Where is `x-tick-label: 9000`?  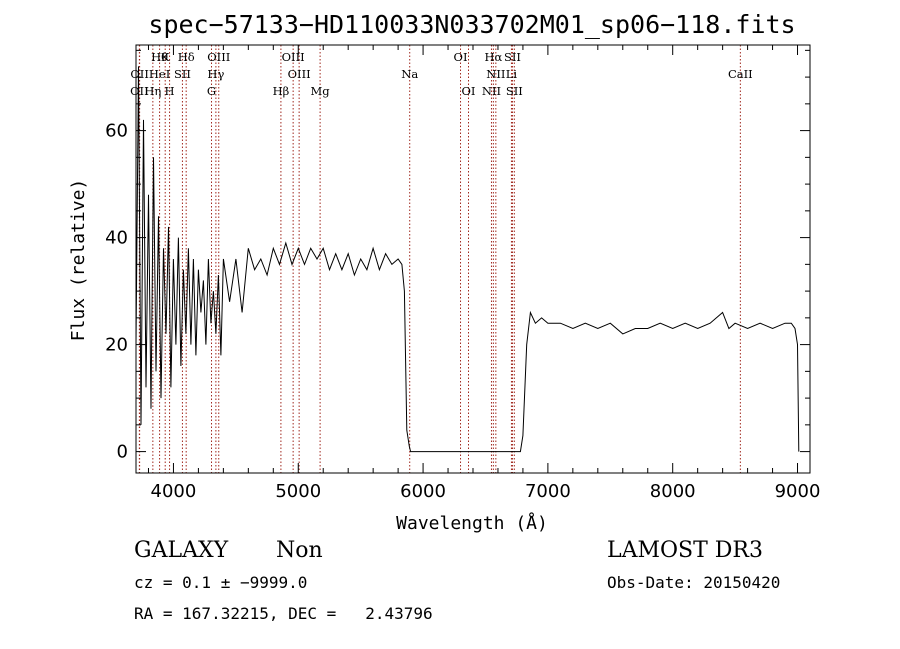 x-tick-label: 9000 is located at coordinates (798, 491).